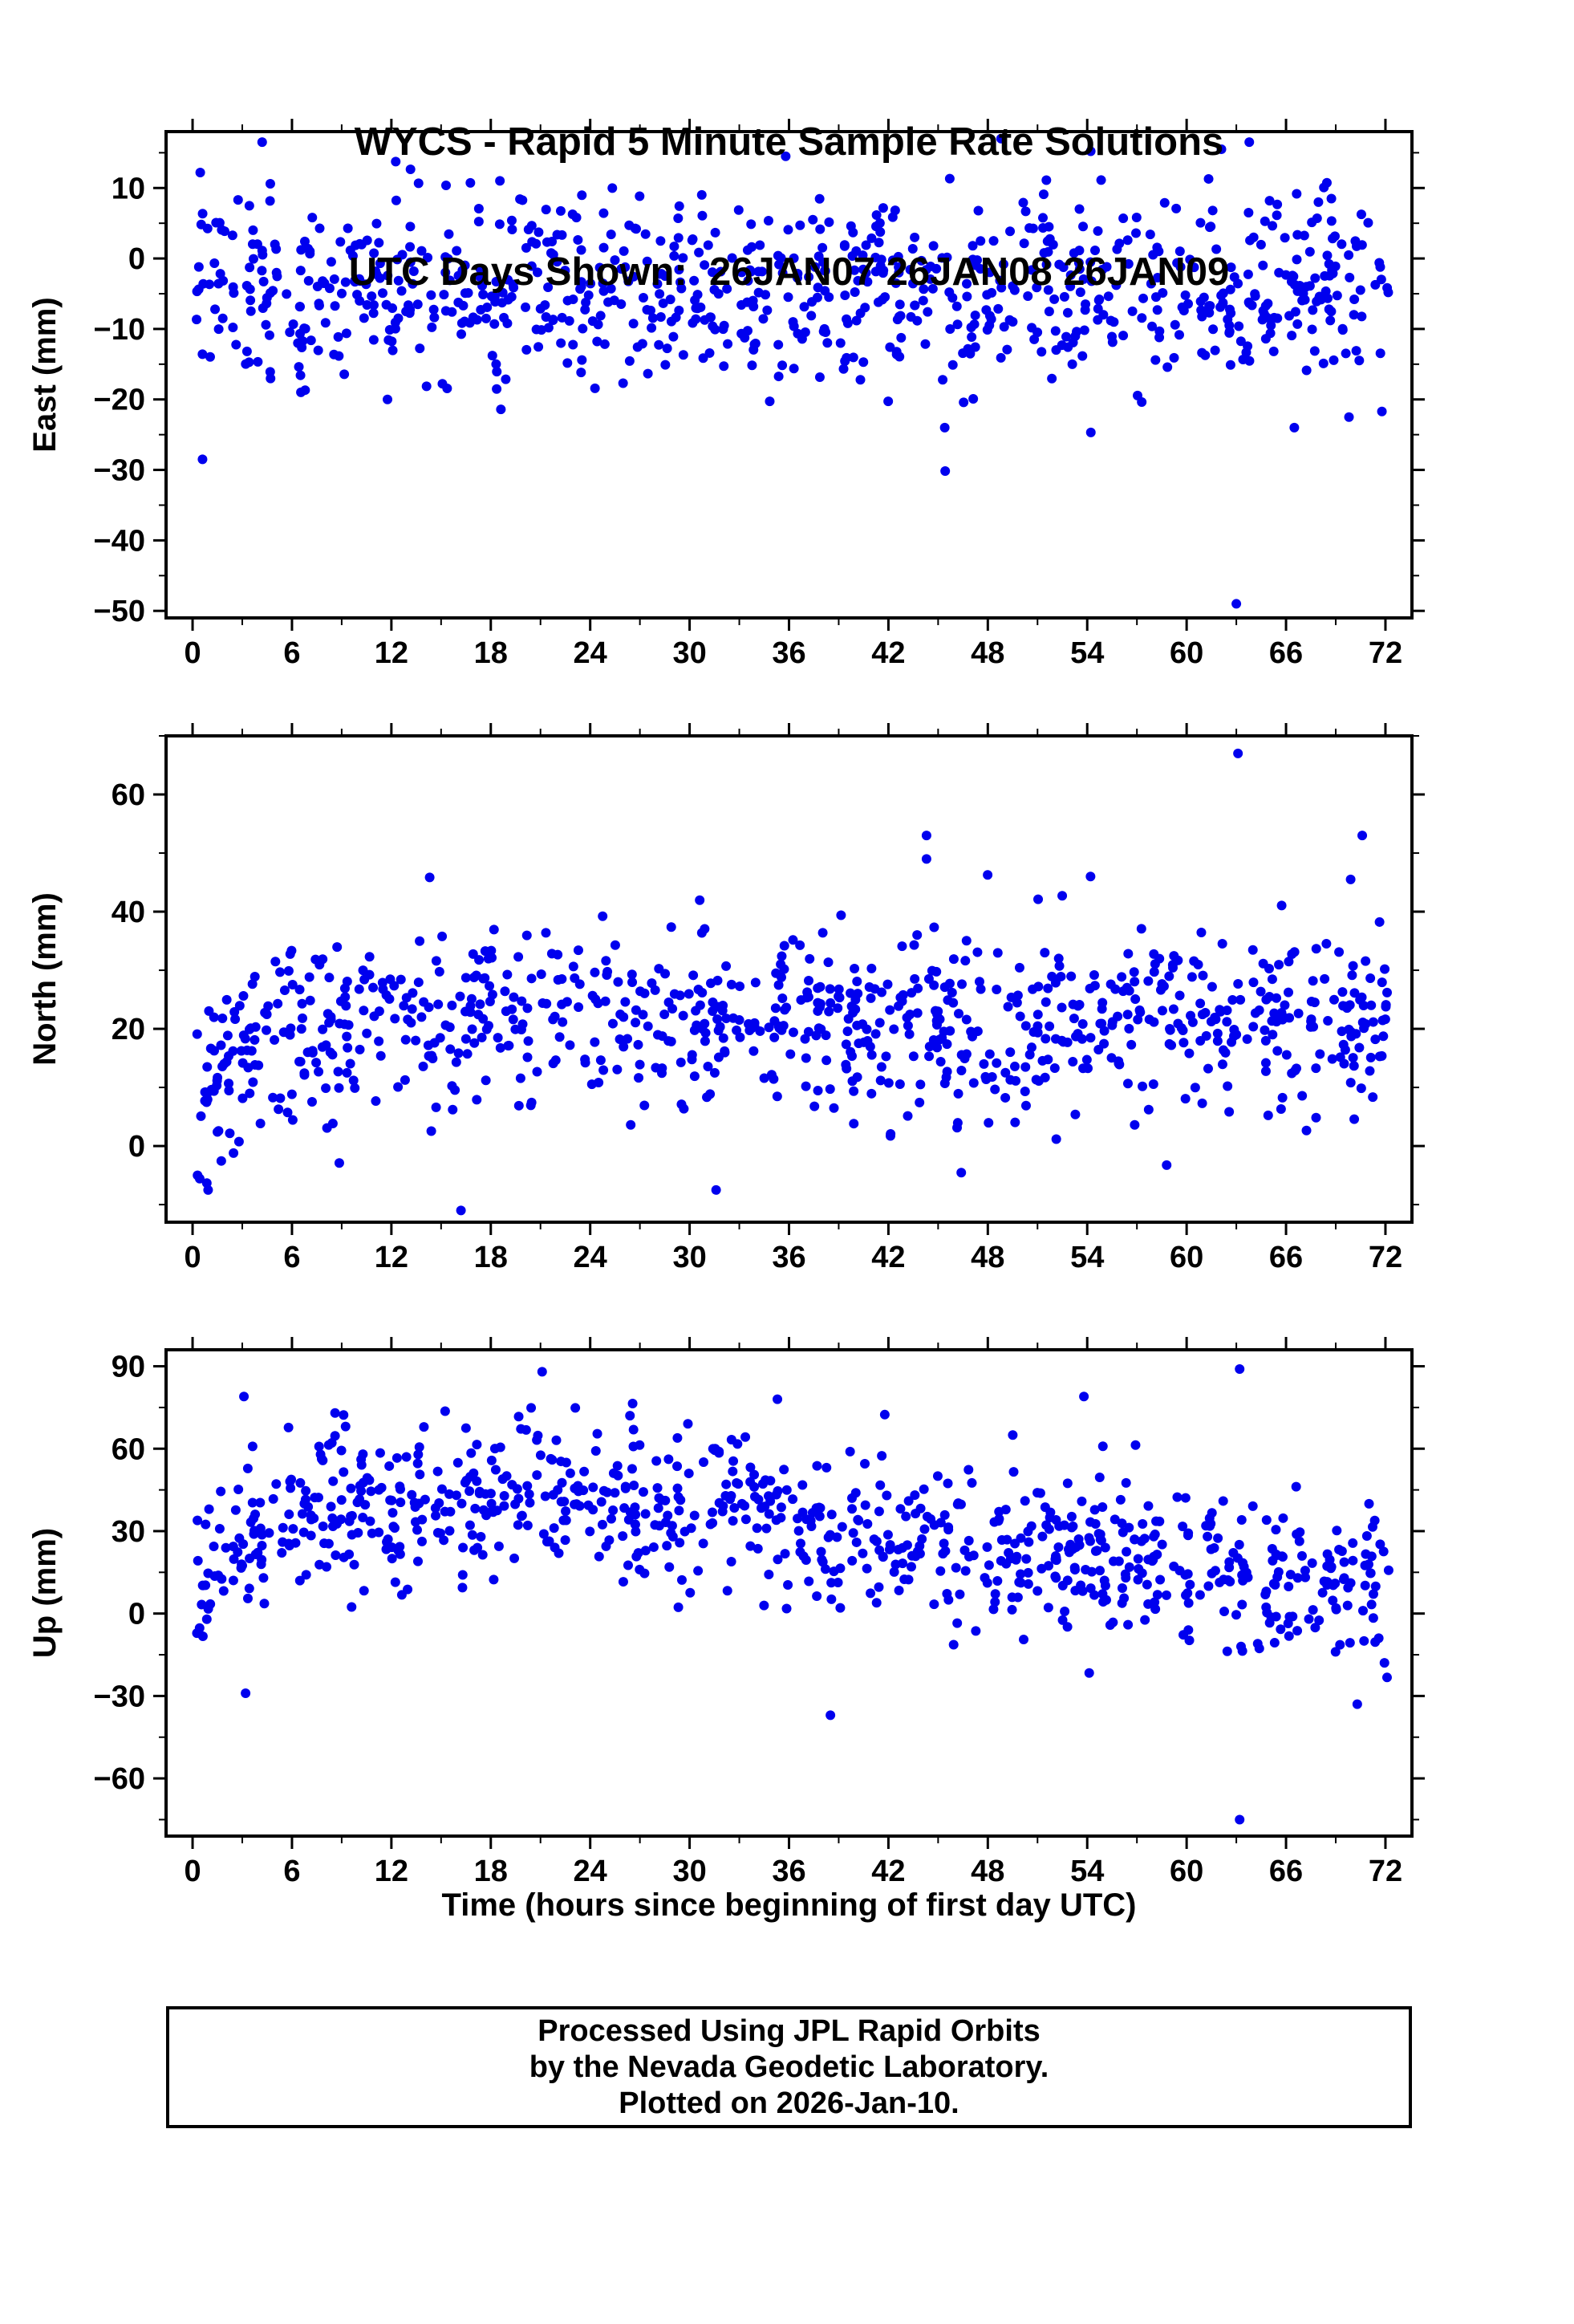 Image resolution: width=1574 pixels, height=2324 pixels. What do you see at coordinates (136, 259) in the screenshot?
I see `y-tick-label: 0` at bounding box center [136, 259].